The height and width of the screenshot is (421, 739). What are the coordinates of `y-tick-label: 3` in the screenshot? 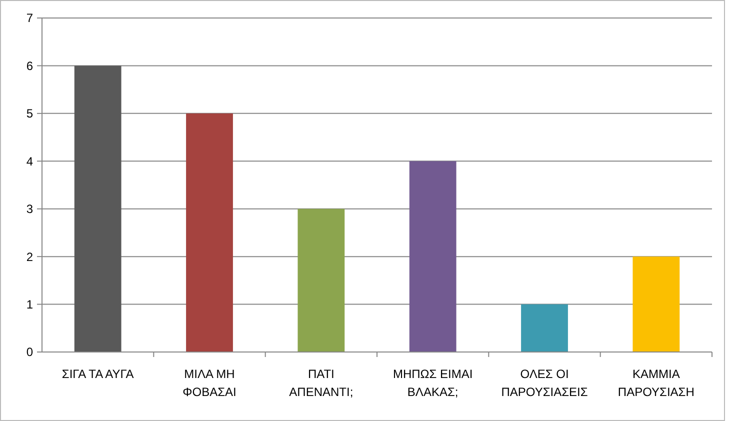 It's located at (30, 209).